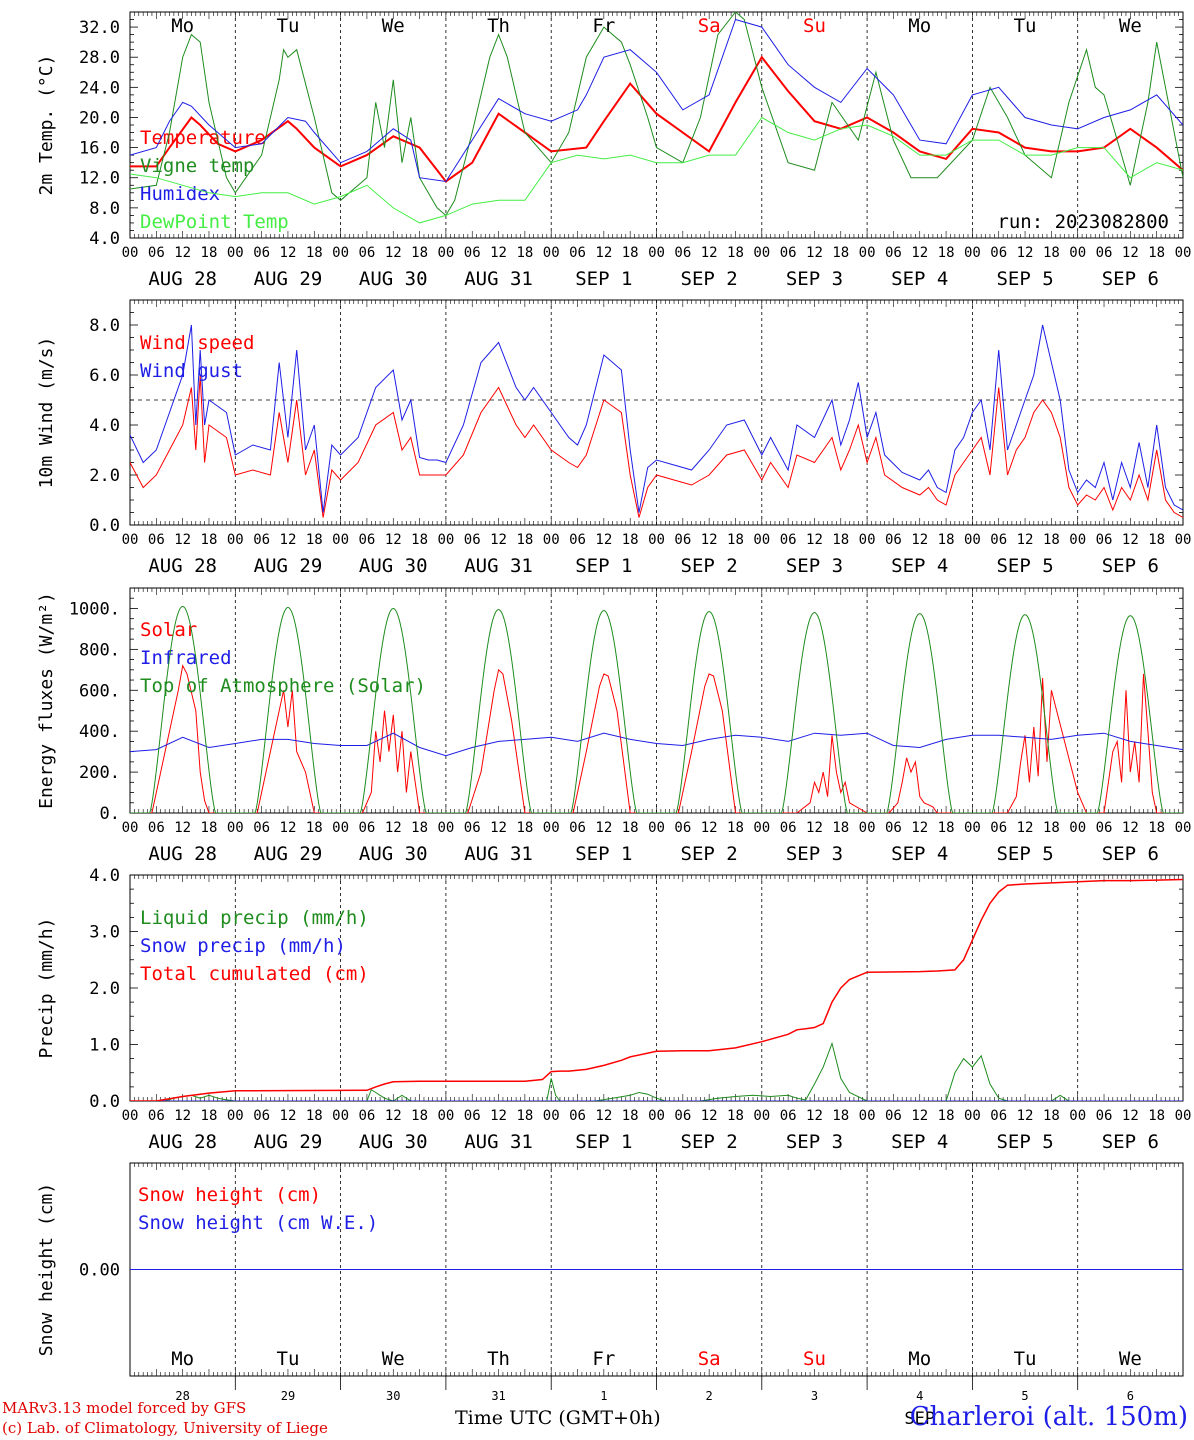  Describe the element at coordinates (919, 566) in the screenshot. I see `date-label: SEP 4` at that location.